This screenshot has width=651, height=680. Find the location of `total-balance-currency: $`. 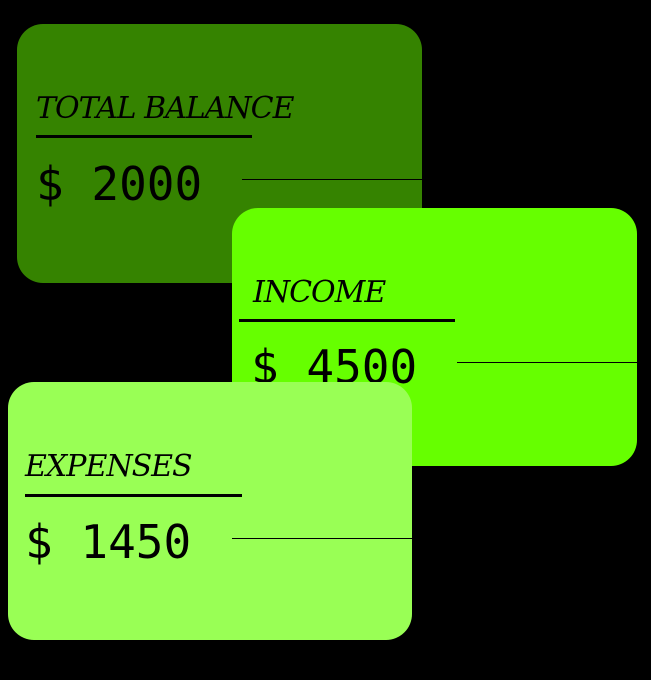

total-balance-currency: $ is located at coordinates (50, 184).